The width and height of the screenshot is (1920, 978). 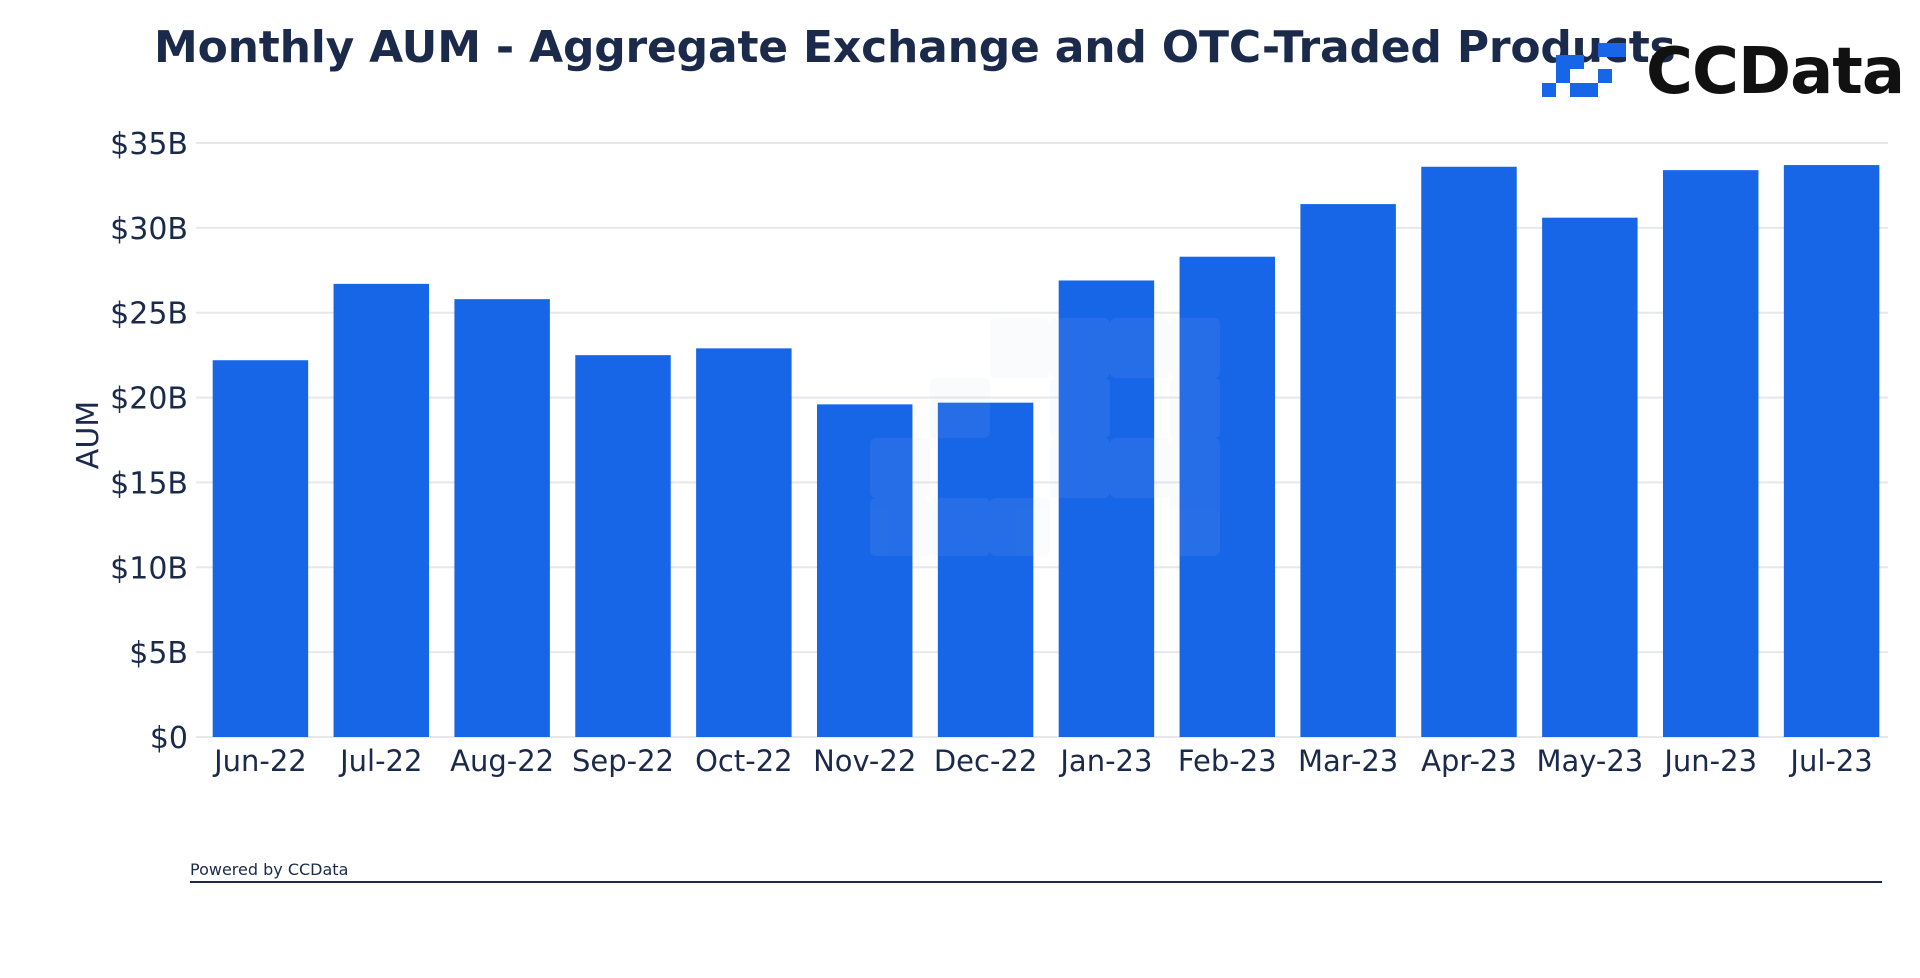 I want to click on x-tick-label: Jan-23, so click(x=1105, y=761).